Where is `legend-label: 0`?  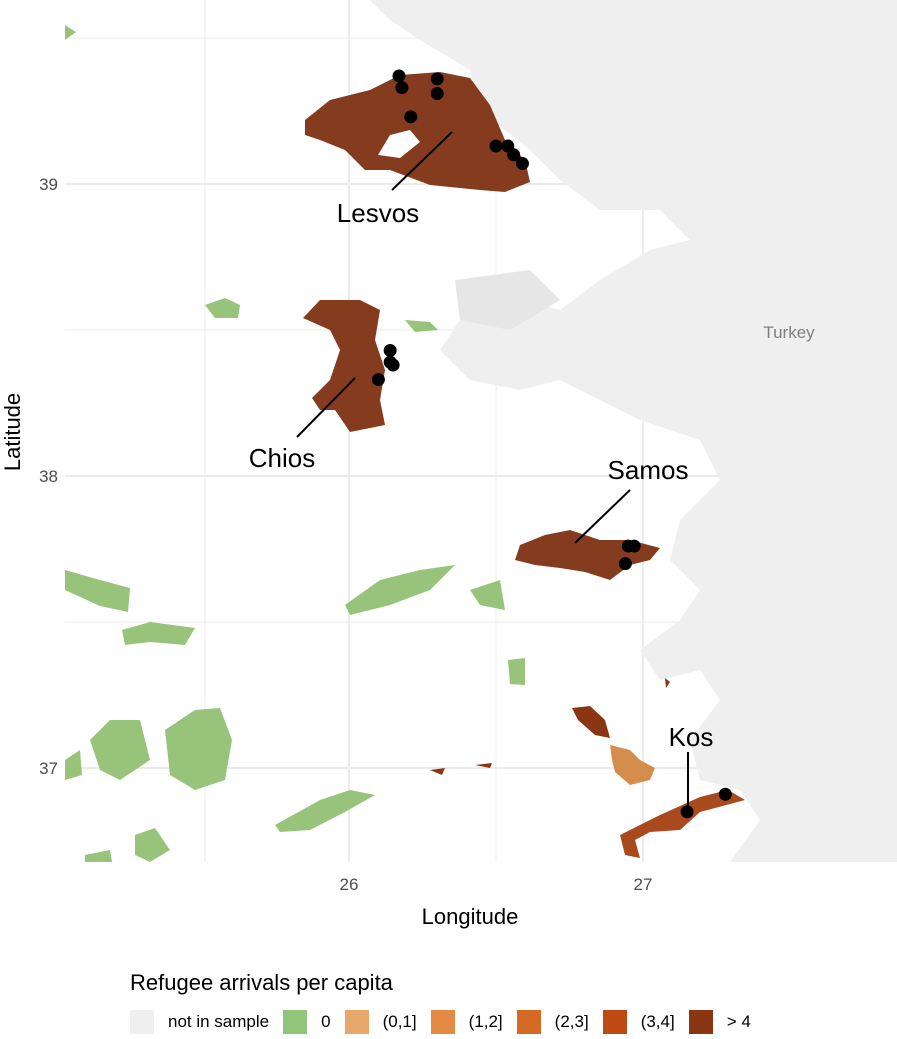 legend-label: 0 is located at coordinates (326, 1021).